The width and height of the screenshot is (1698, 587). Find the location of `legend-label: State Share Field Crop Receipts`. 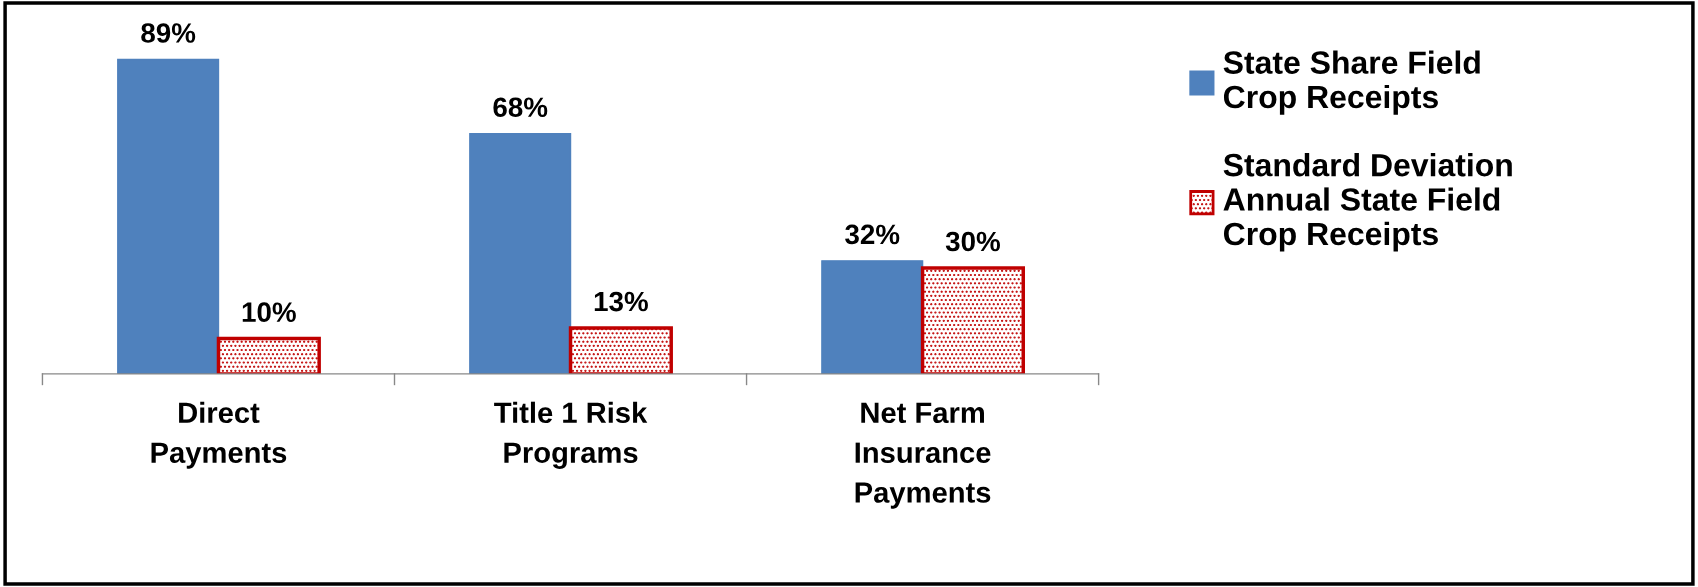

legend-label: State Share Field Crop Receipts is located at coordinates (1351, 82).